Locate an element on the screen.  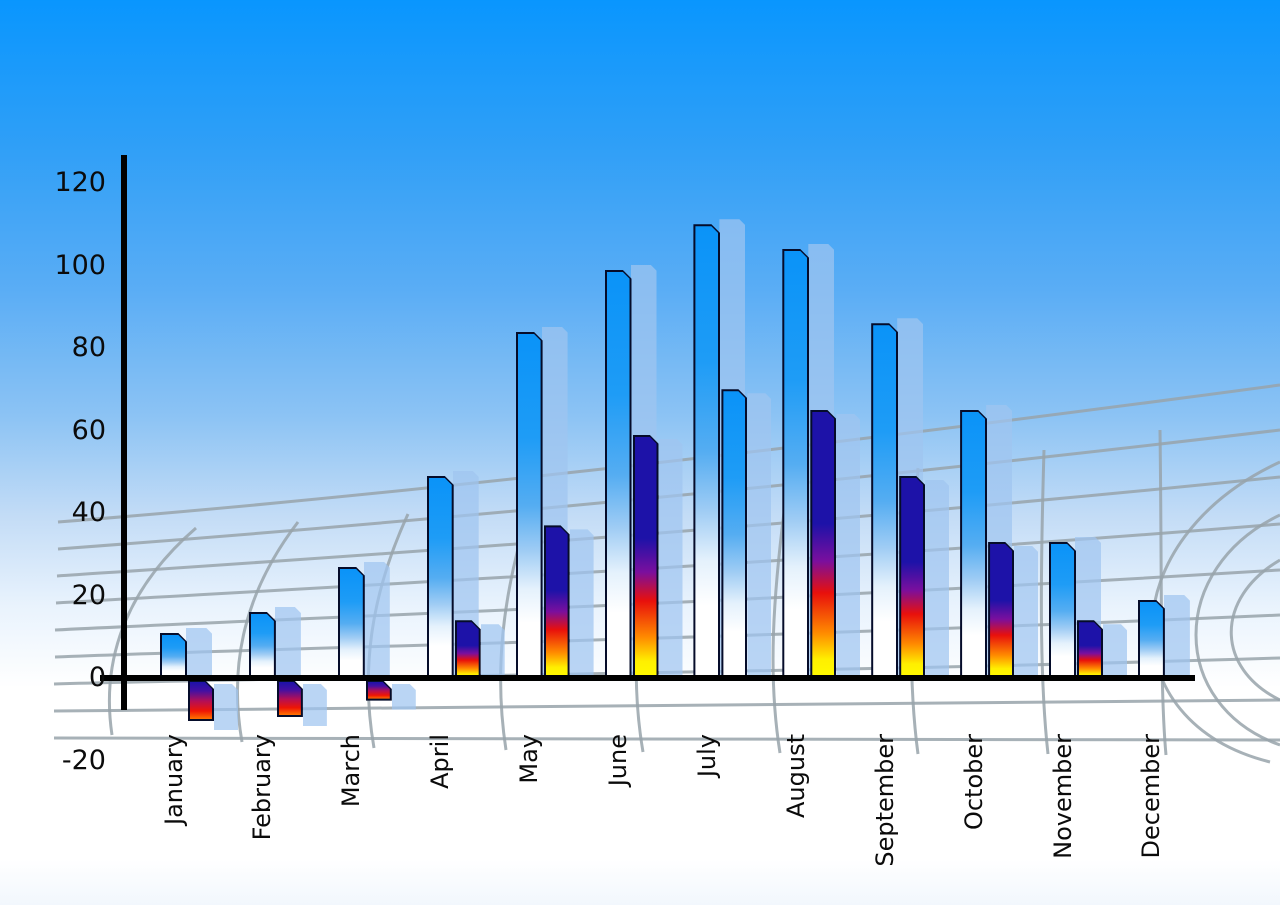
y-tick-label-80: 80 is located at coordinates (88, 347).